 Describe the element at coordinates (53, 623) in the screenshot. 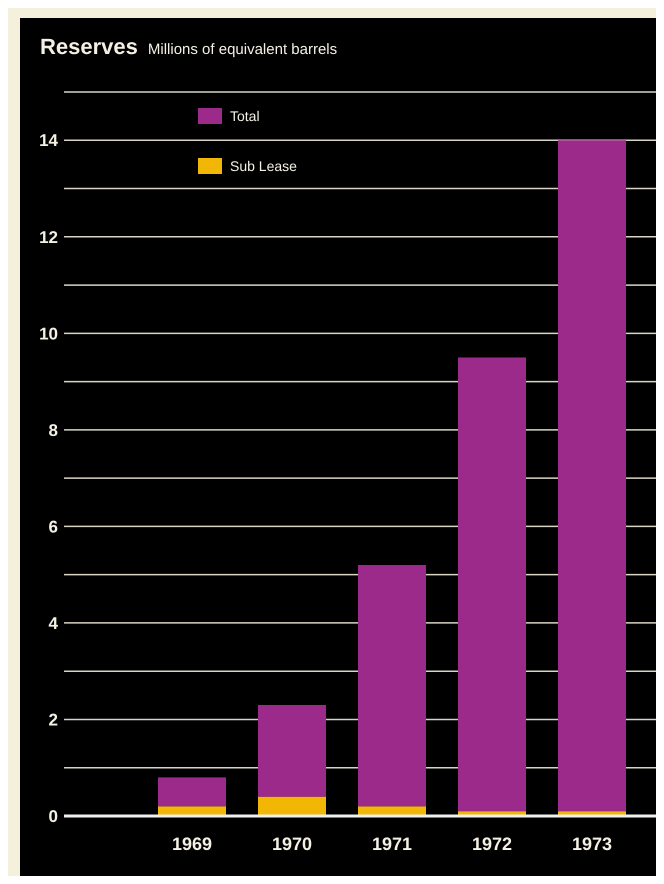

I see `y-tick-label: 4` at that location.